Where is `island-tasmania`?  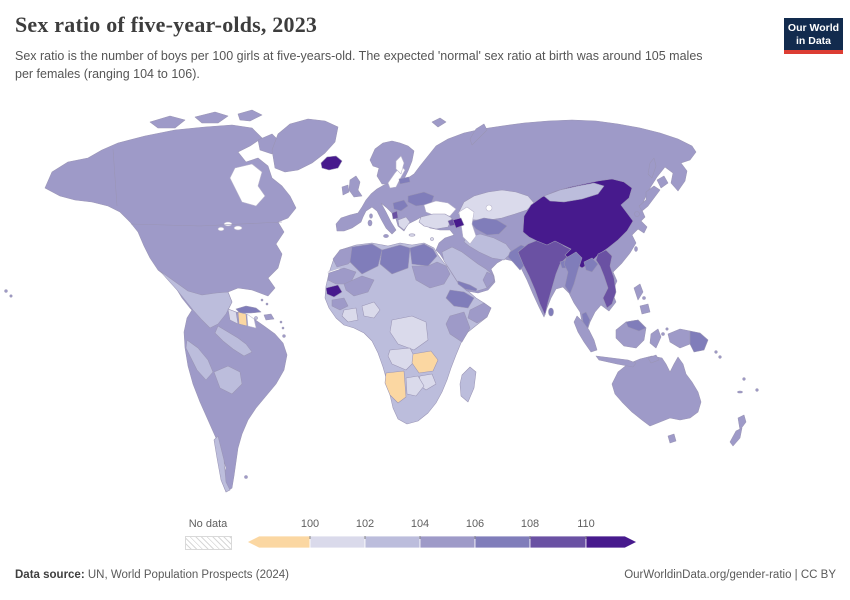 island-tasmania is located at coordinates (672, 438).